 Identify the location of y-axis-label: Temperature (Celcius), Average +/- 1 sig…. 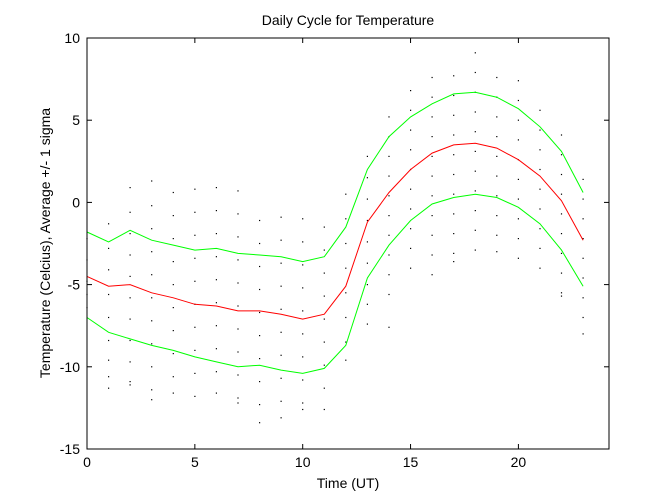
(45, 243).